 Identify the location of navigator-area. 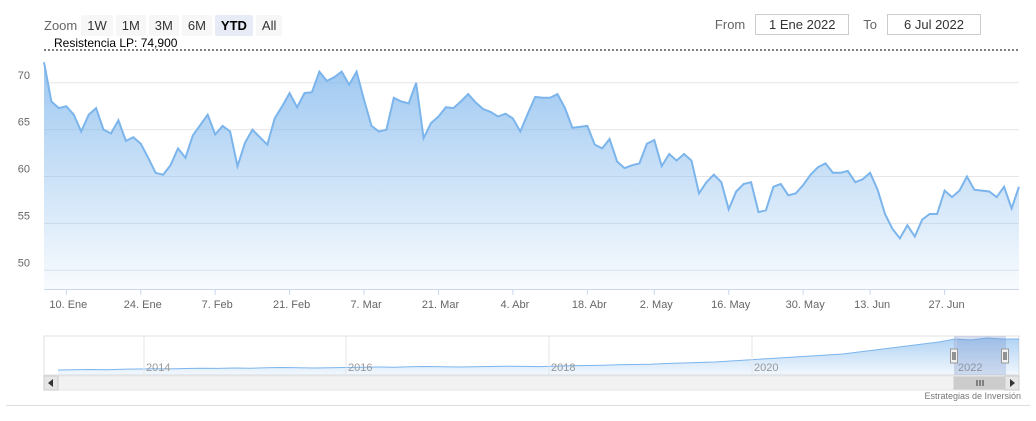
(538, 356).